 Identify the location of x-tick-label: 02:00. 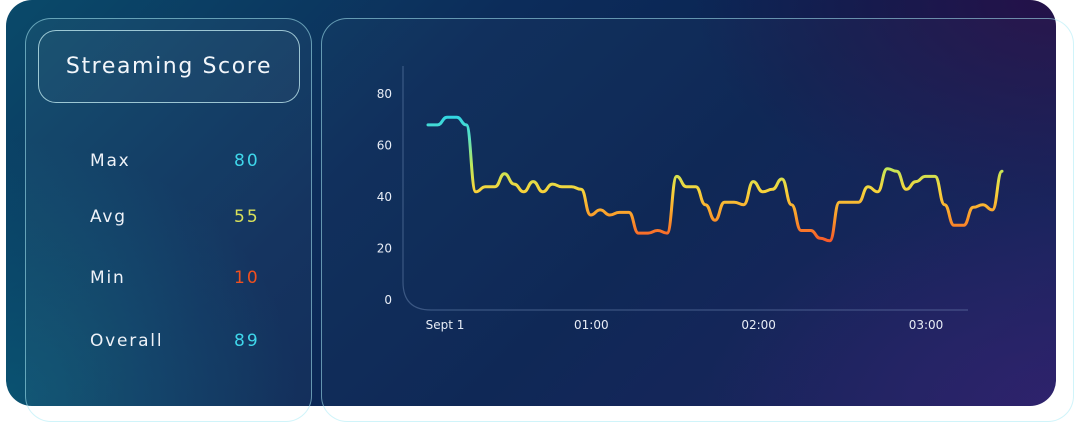
(758, 325).